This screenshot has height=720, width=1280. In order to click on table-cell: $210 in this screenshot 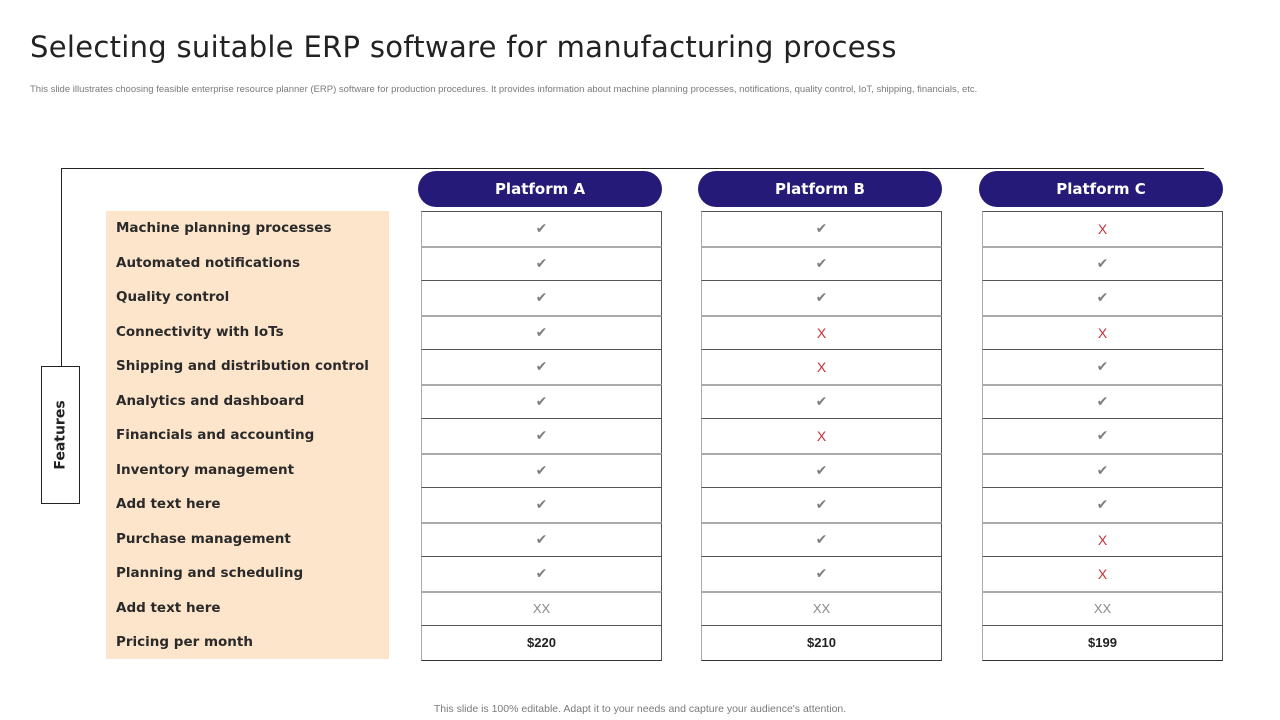, I will do `click(821, 643)`.